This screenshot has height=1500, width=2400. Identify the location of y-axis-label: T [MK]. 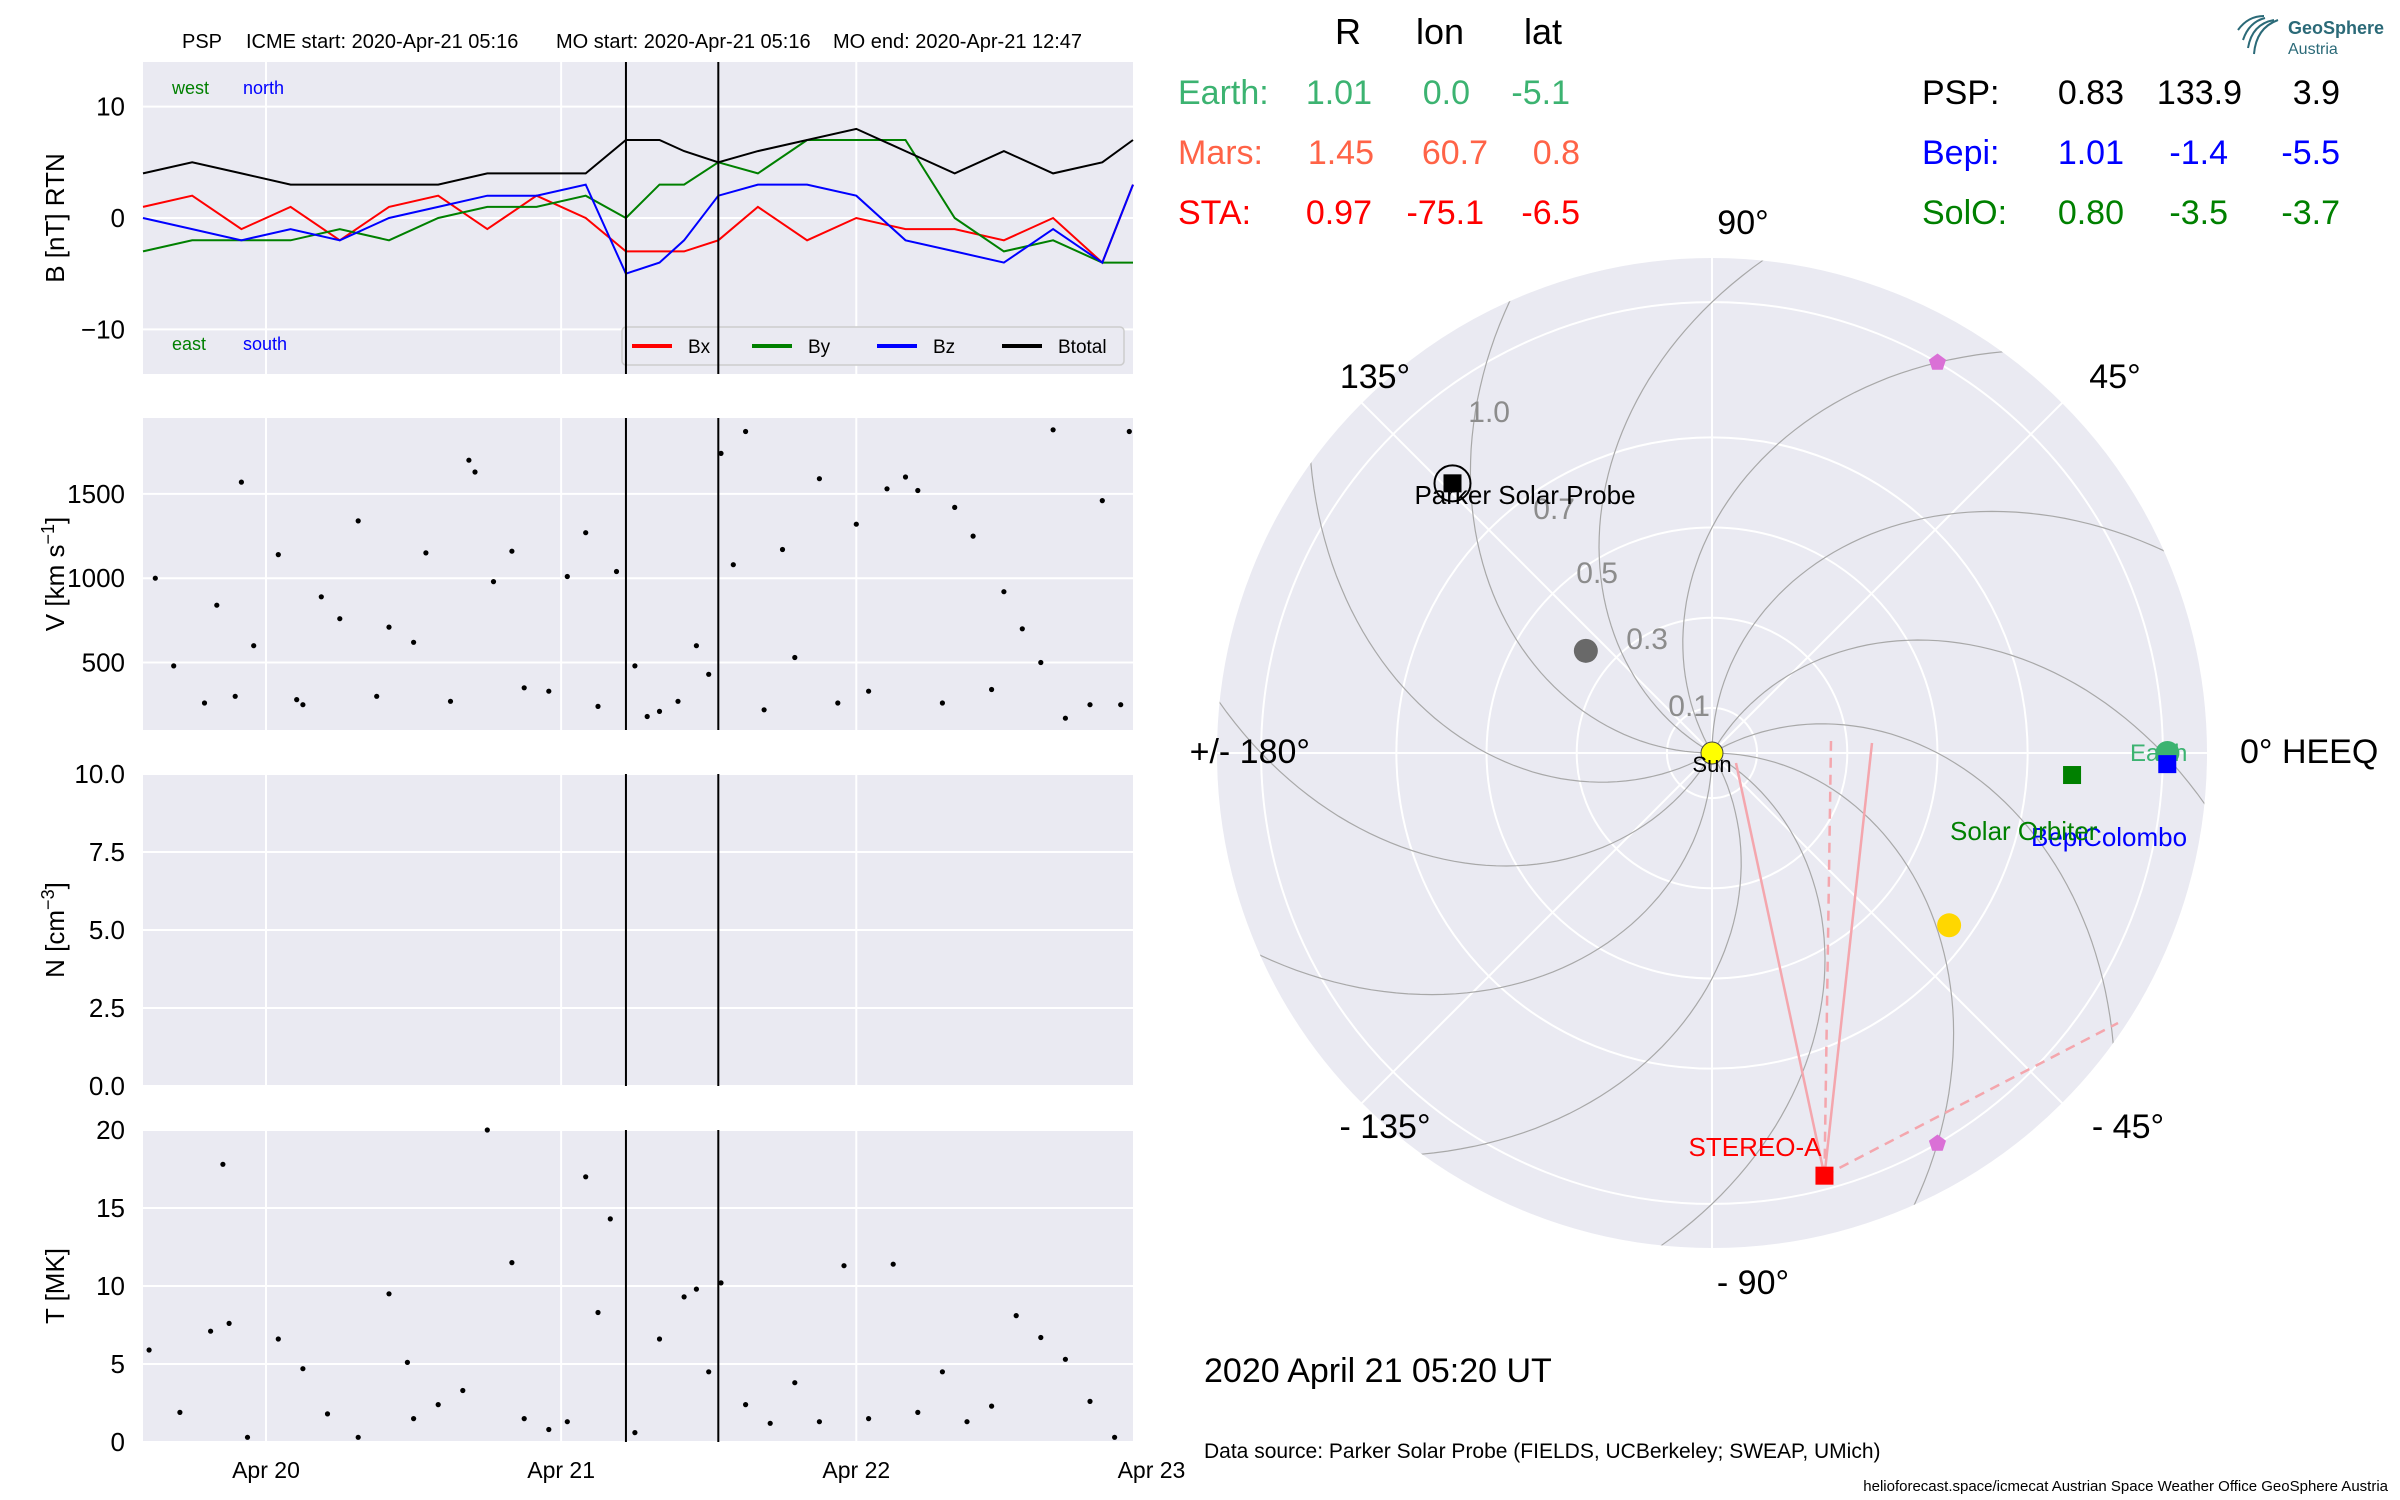
(55, 1286).